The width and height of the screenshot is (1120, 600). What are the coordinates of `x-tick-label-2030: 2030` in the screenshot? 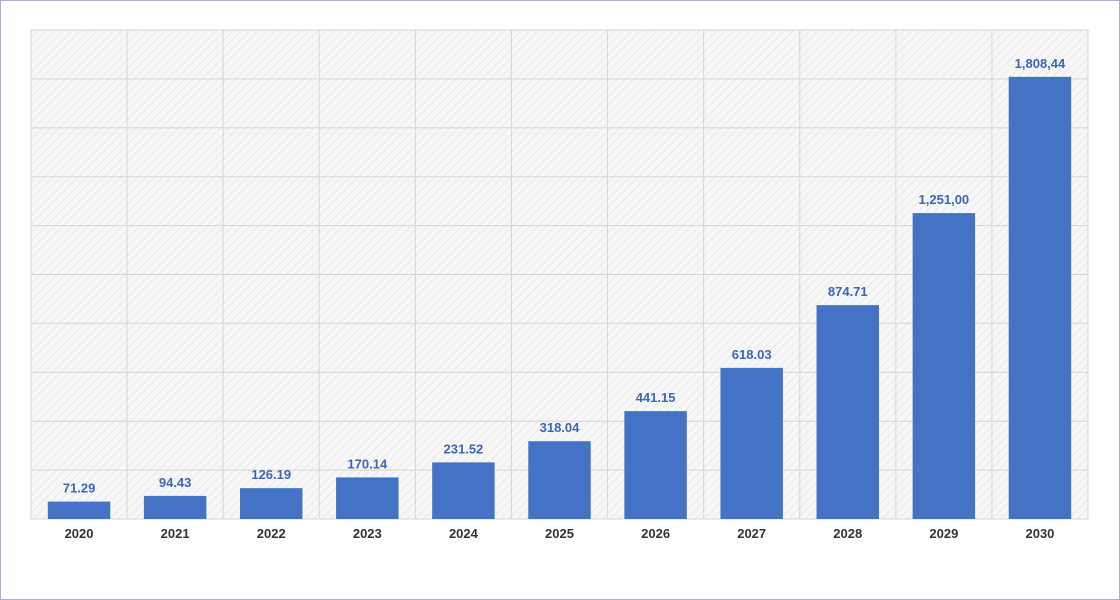 It's located at (1039, 533).